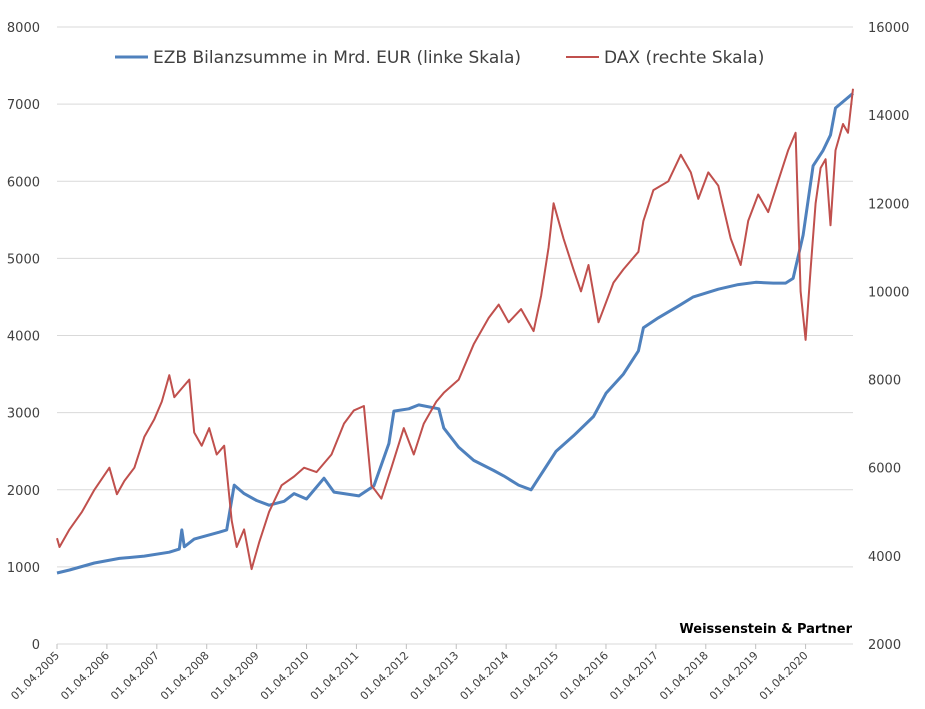 This screenshot has width=925, height=709. Describe the element at coordinates (884, 645) in the screenshot. I see `right-tick-label: 2000` at that location.